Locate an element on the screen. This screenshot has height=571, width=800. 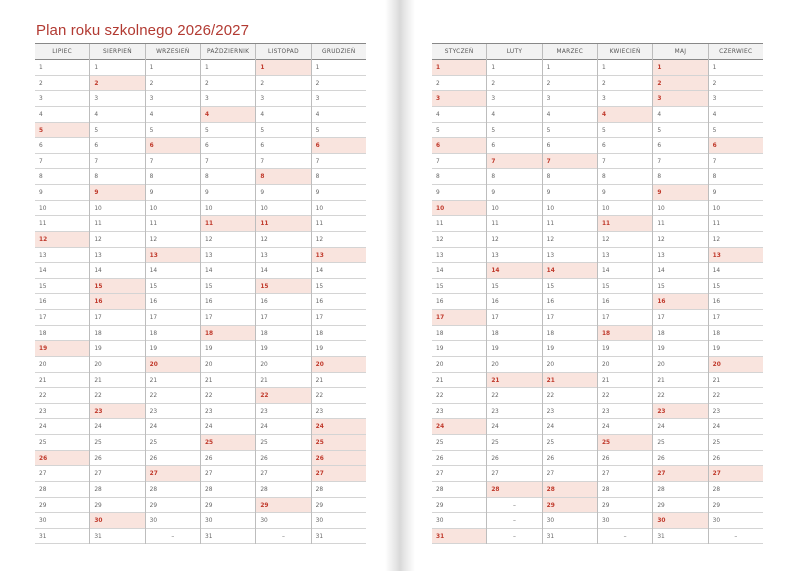
day-cell-holiday: 18 is located at coordinates (625, 333).